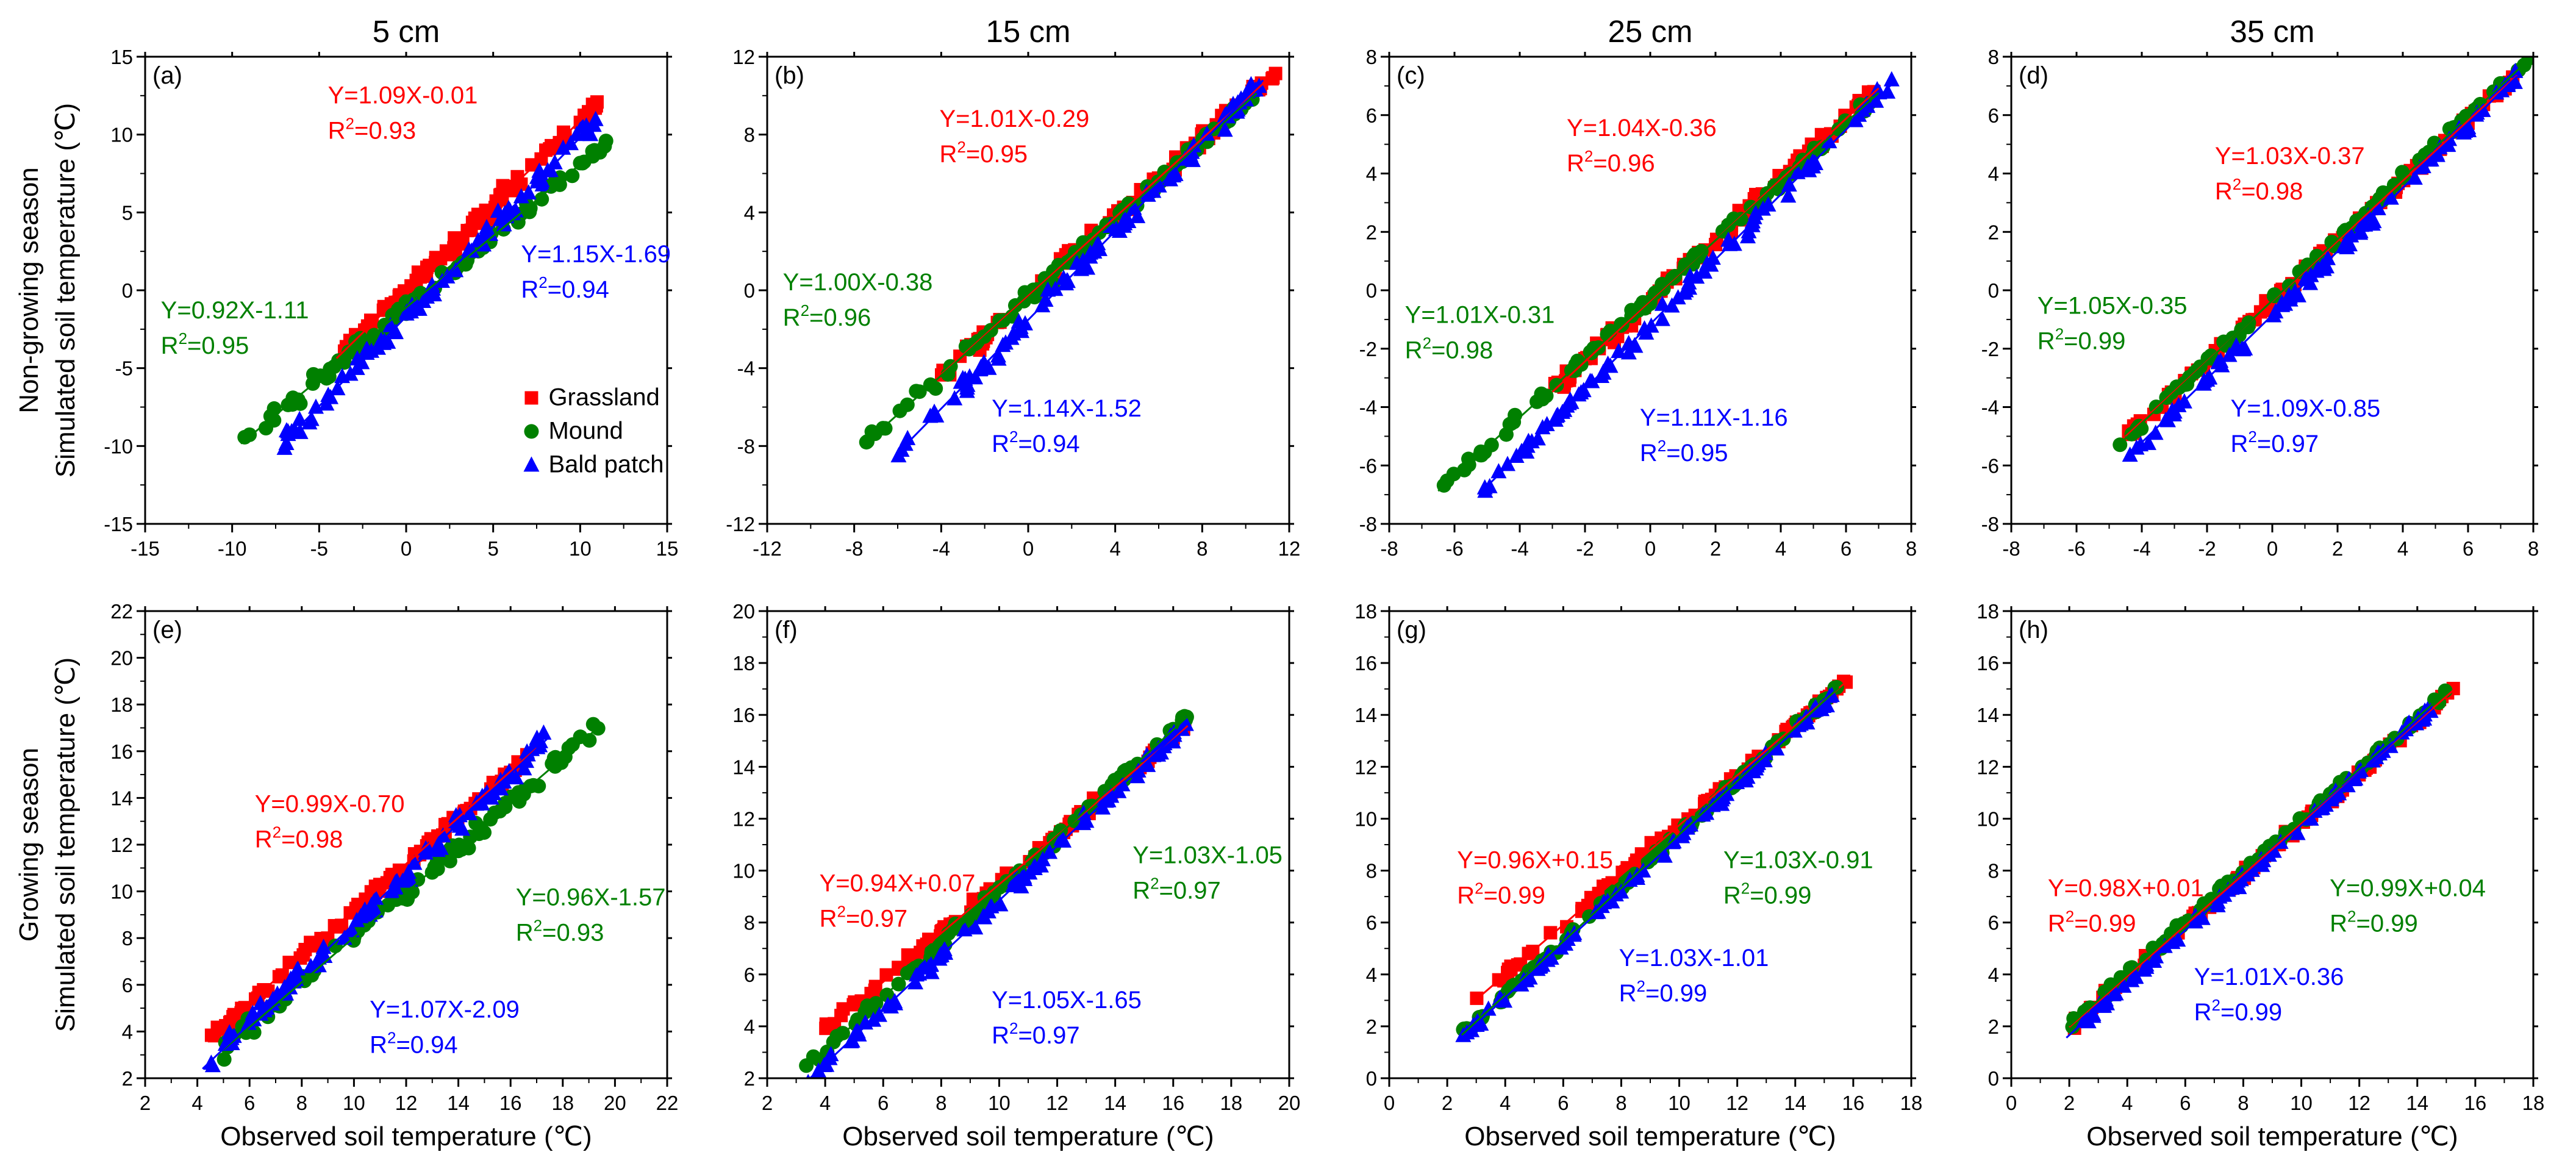 This screenshot has height=1163, width=2576. What do you see at coordinates (591, 915) in the screenshot?
I see `equation-mound: Y=0.96X-1.57 R2=0.93` at bounding box center [591, 915].